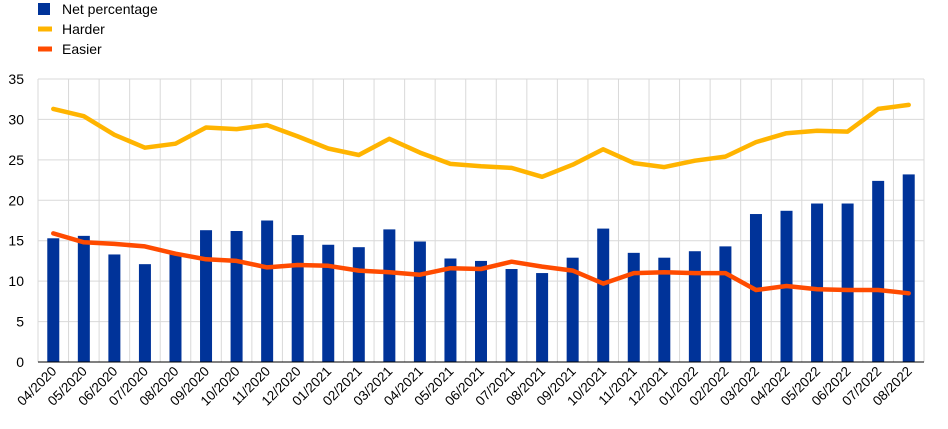  What do you see at coordinates (83, 29) in the screenshot?
I see `legend-label: Harder` at bounding box center [83, 29].